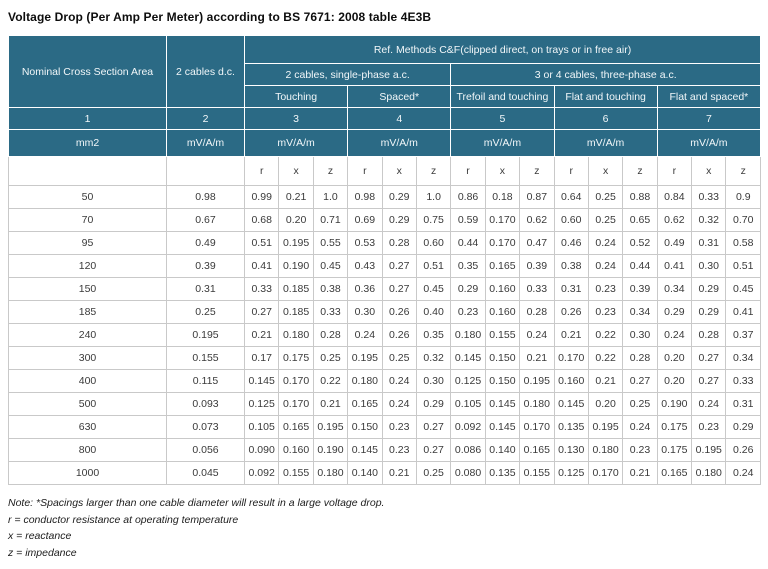 Image resolution: width=768 pixels, height=569 pixels. I want to click on cell-nominal-size: 500, so click(87, 404).